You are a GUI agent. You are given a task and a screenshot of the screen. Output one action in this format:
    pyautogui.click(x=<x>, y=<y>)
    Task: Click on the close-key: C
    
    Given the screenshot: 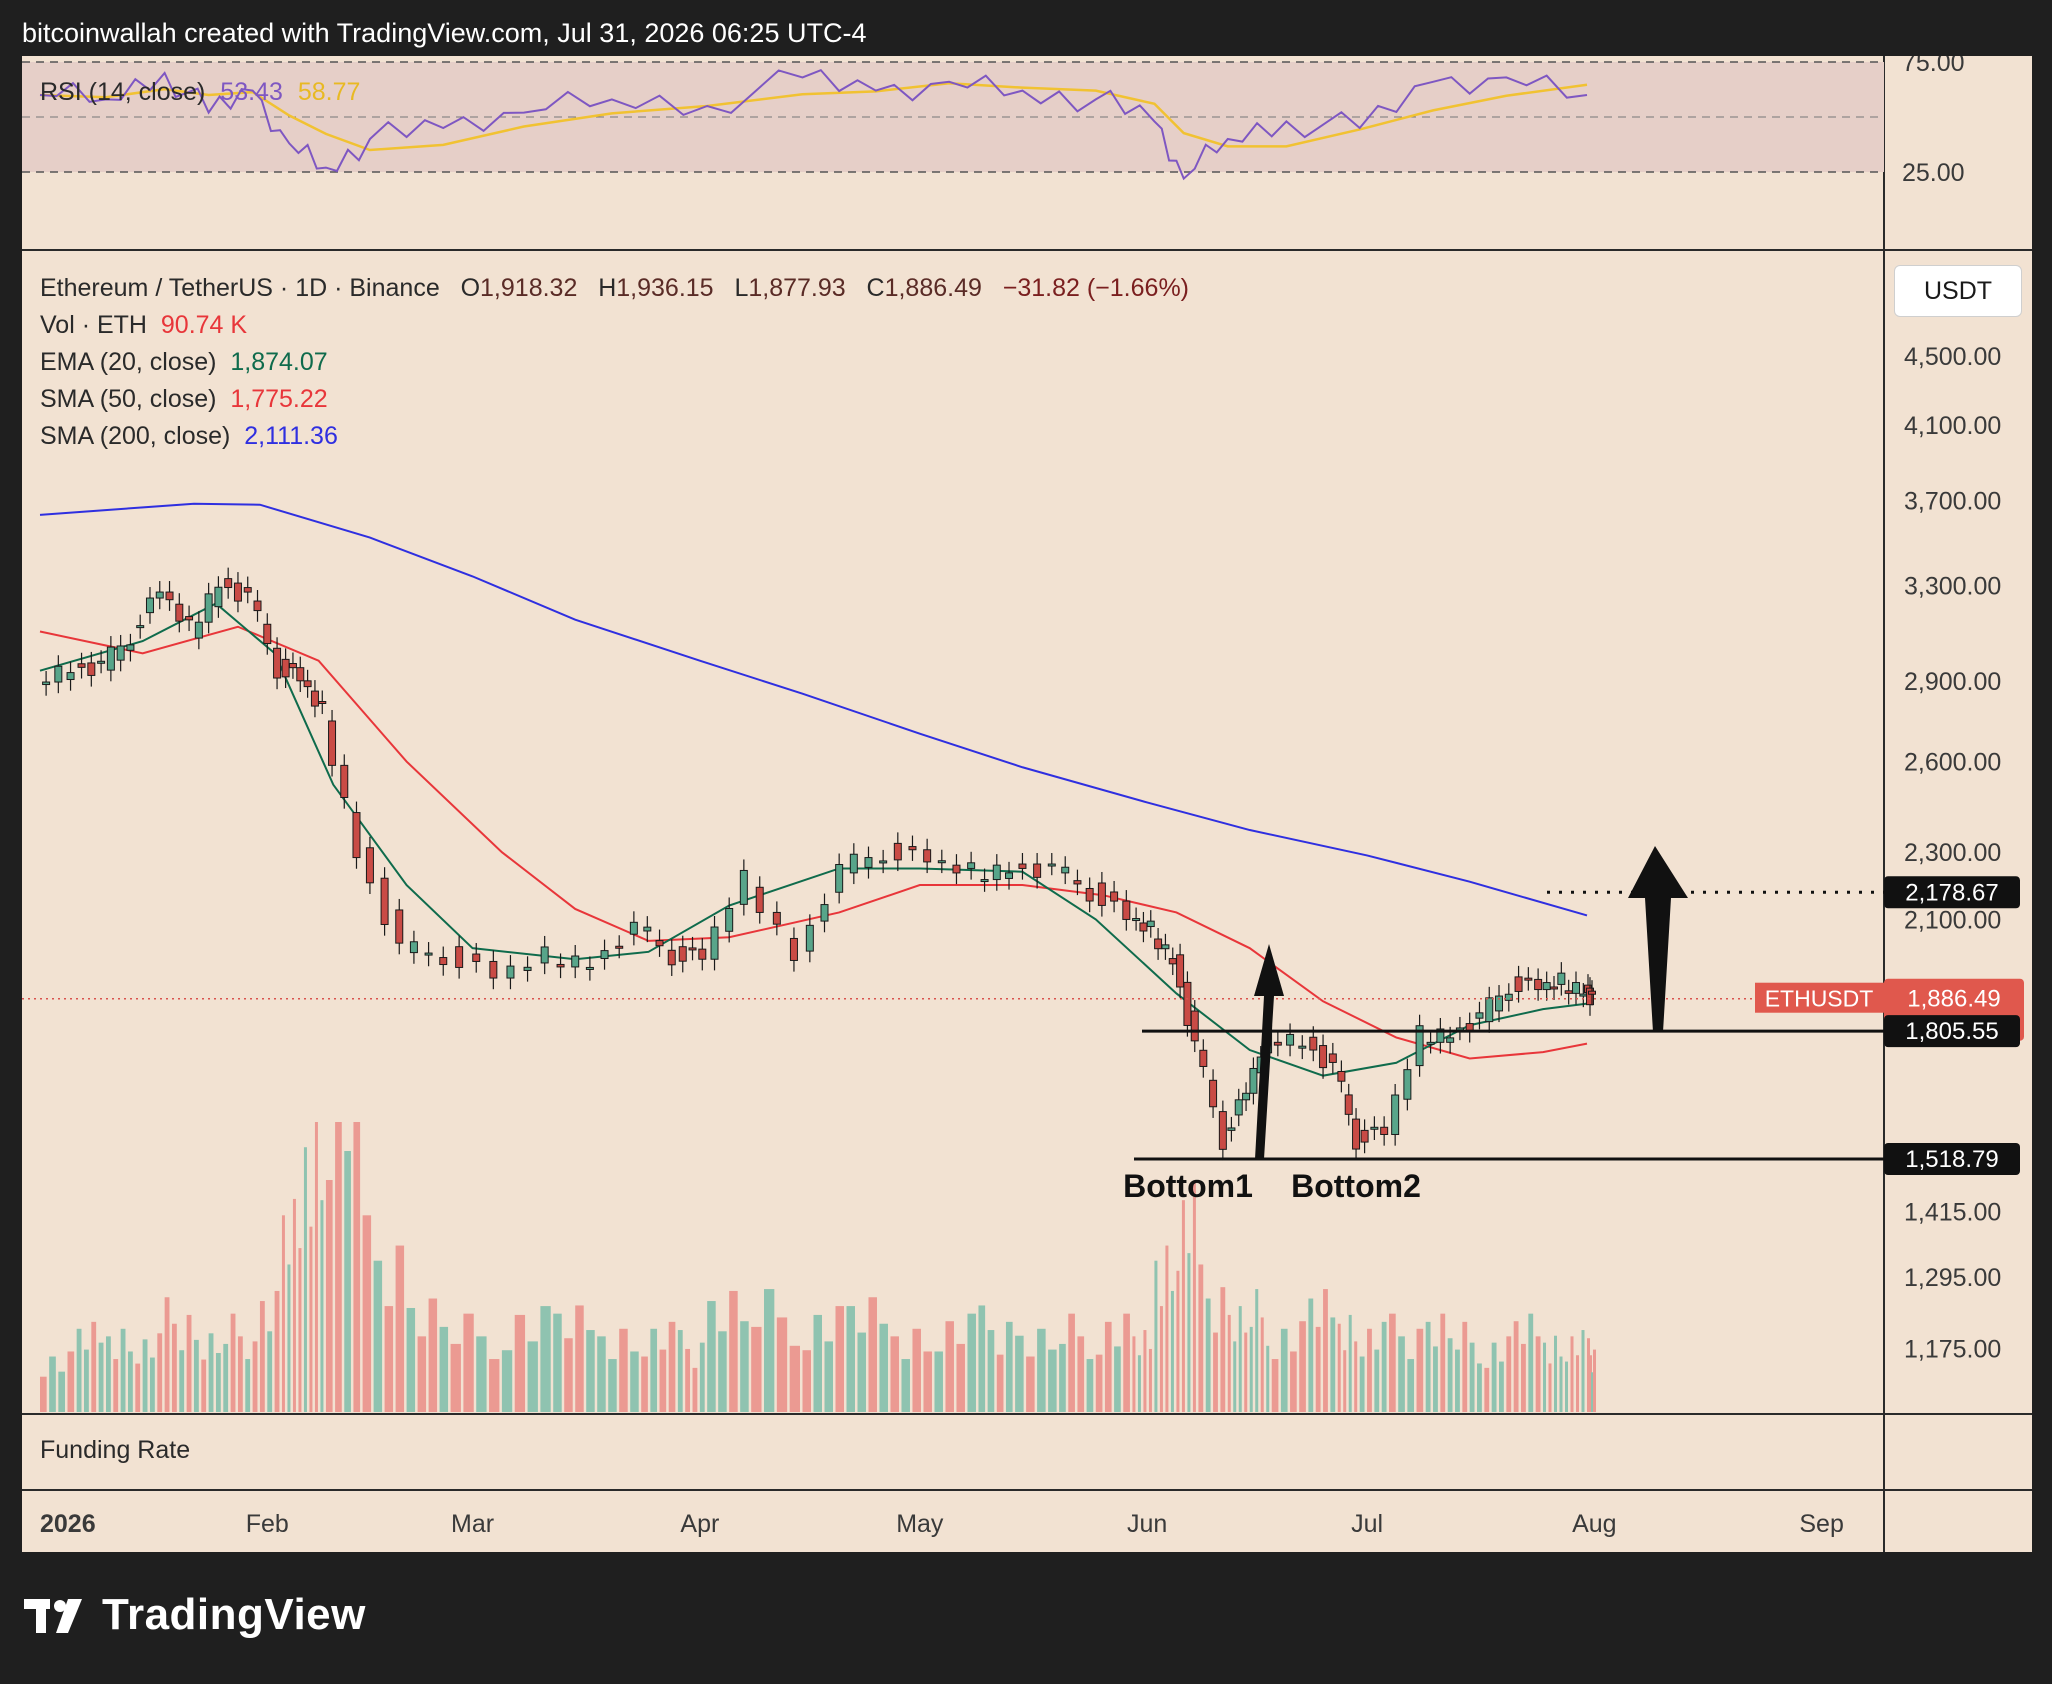 What is the action you would take?
    pyautogui.click(x=875, y=288)
    